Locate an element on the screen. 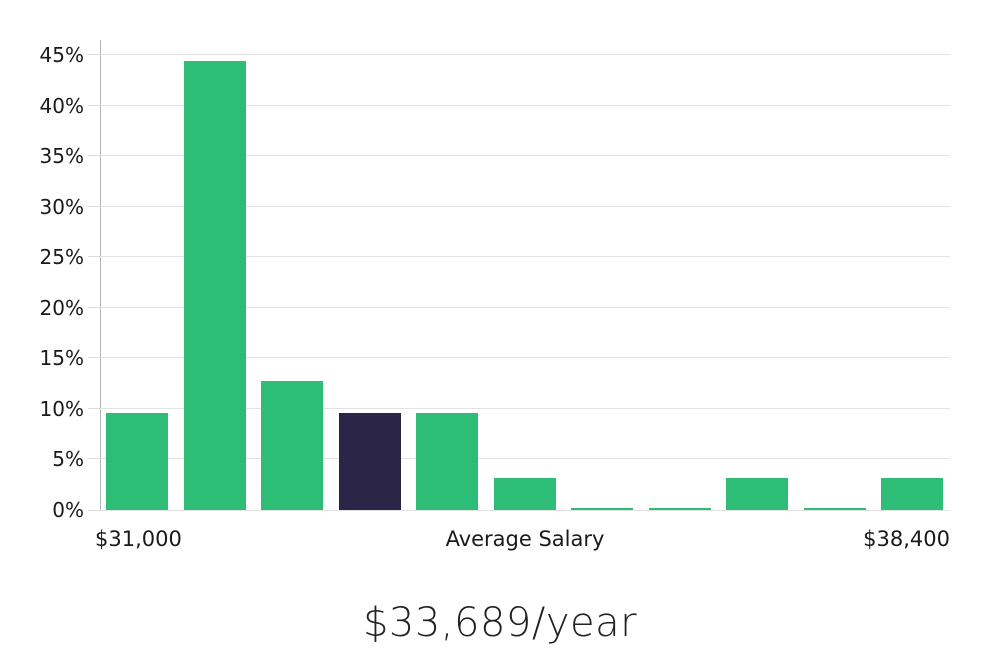 The image size is (1000, 660). average-salary-value: $33,689/year is located at coordinates (500, 623).